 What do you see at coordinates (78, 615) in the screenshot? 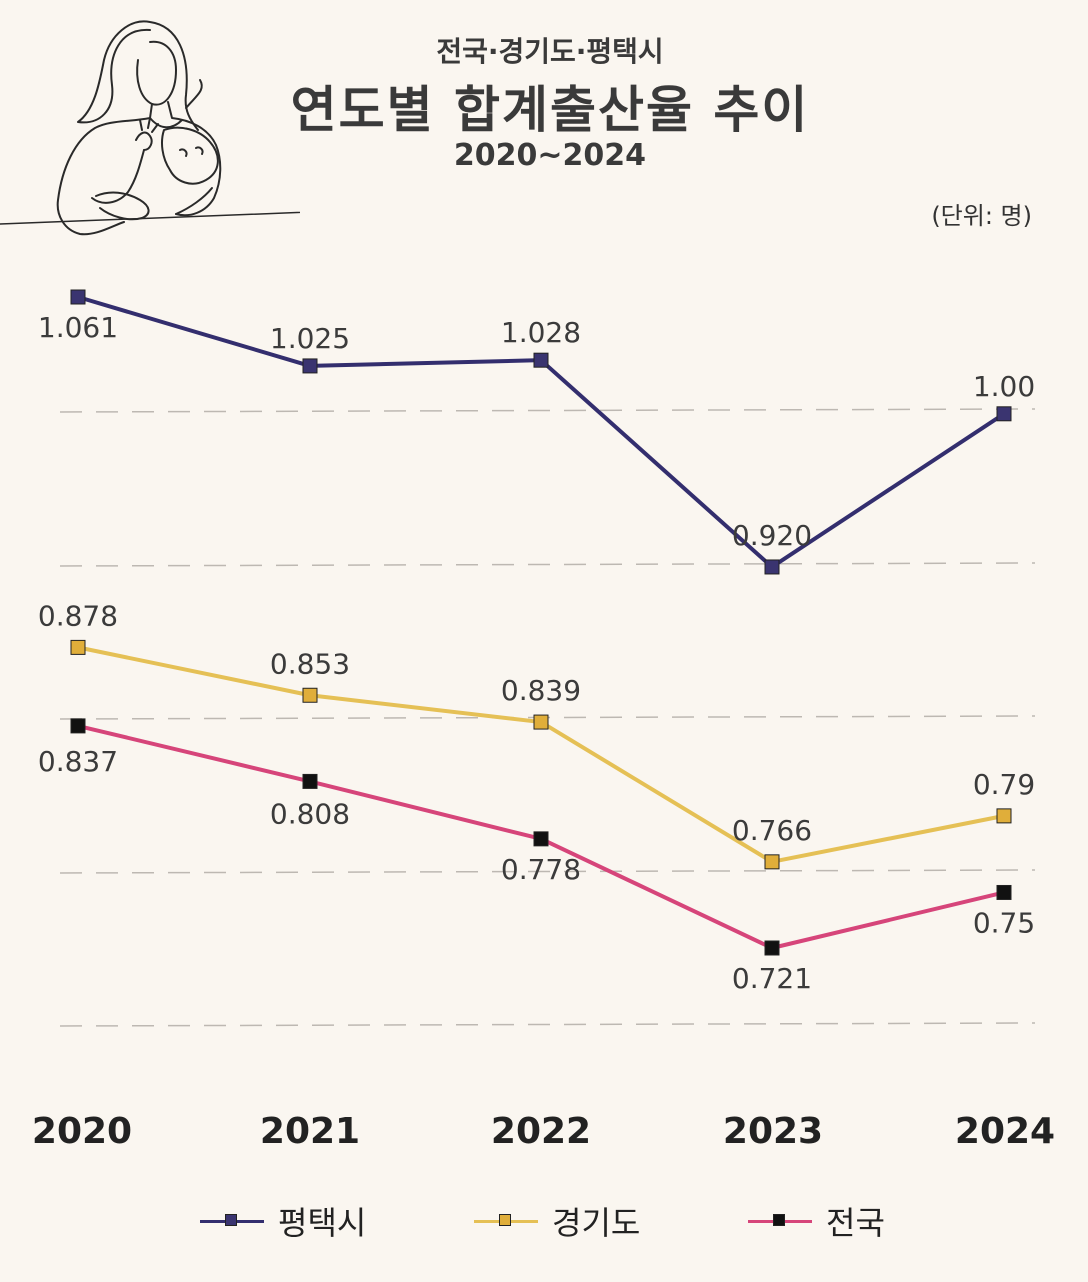
I see `data-label-gyeonggi-2020: 0.878` at bounding box center [78, 615].